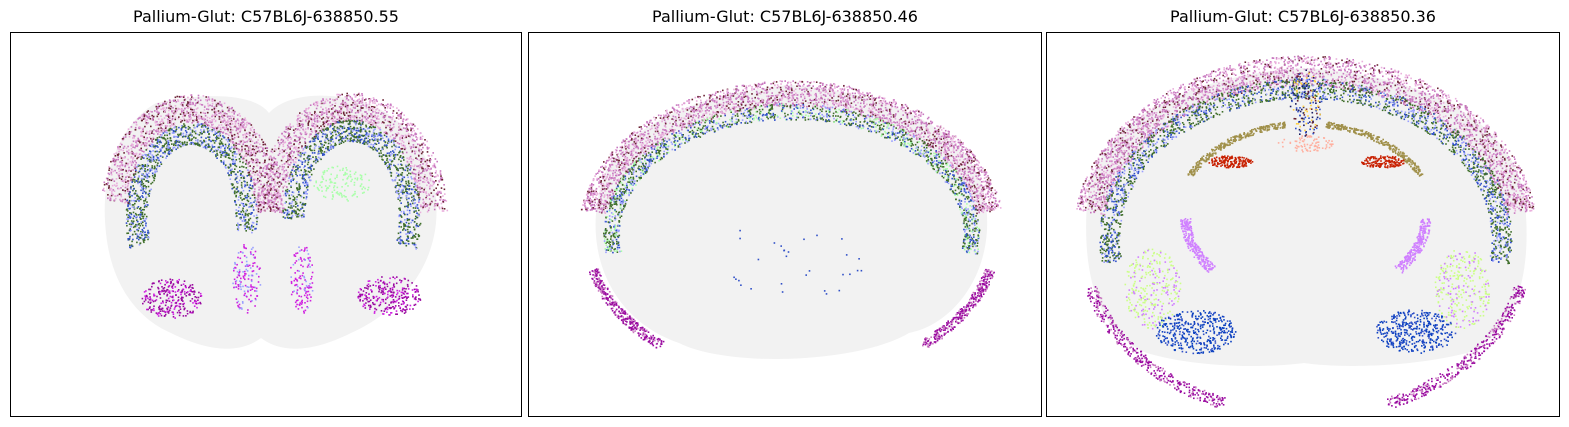  What do you see at coordinates (1416, 331) in the screenshot?
I see `blue-right` at bounding box center [1416, 331].